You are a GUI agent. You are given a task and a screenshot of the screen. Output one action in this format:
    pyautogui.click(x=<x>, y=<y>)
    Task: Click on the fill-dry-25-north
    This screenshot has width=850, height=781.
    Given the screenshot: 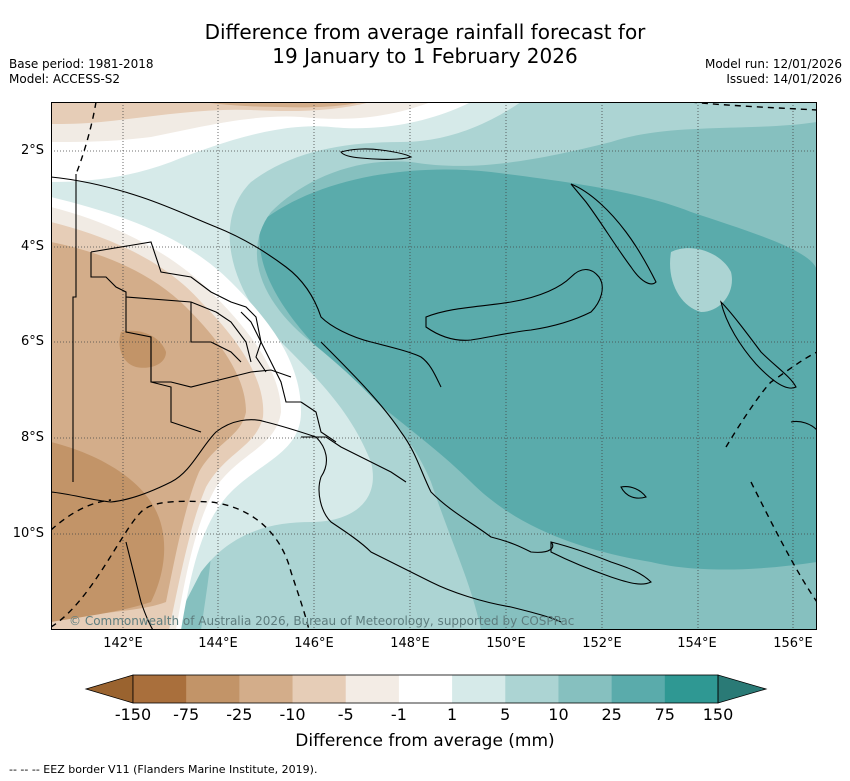 What is the action you would take?
    pyautogui.click(x=281, y=105)
    